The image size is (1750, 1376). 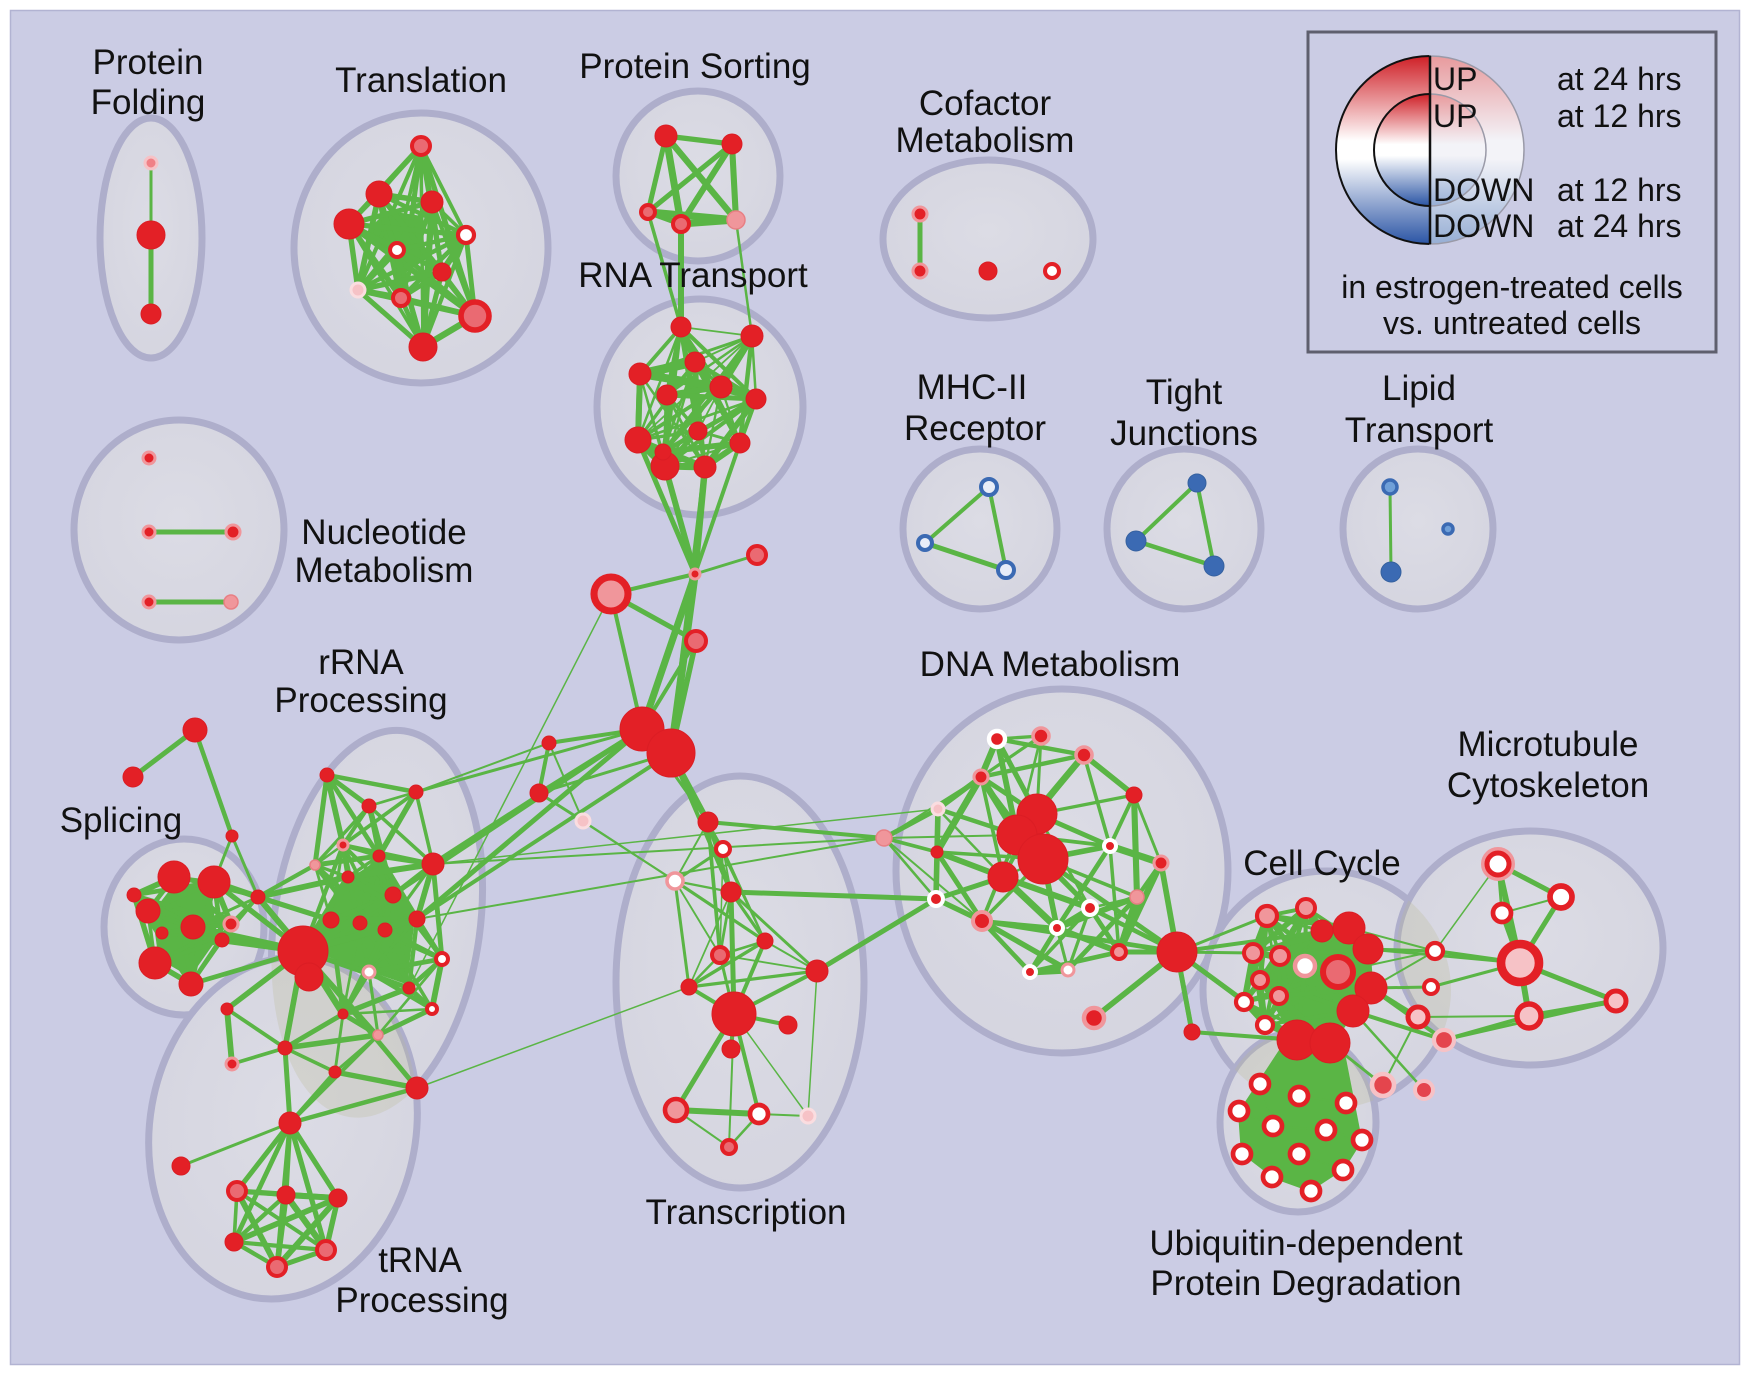 I want to click on svg-text: Transcription, so click(x=746, y=1212).